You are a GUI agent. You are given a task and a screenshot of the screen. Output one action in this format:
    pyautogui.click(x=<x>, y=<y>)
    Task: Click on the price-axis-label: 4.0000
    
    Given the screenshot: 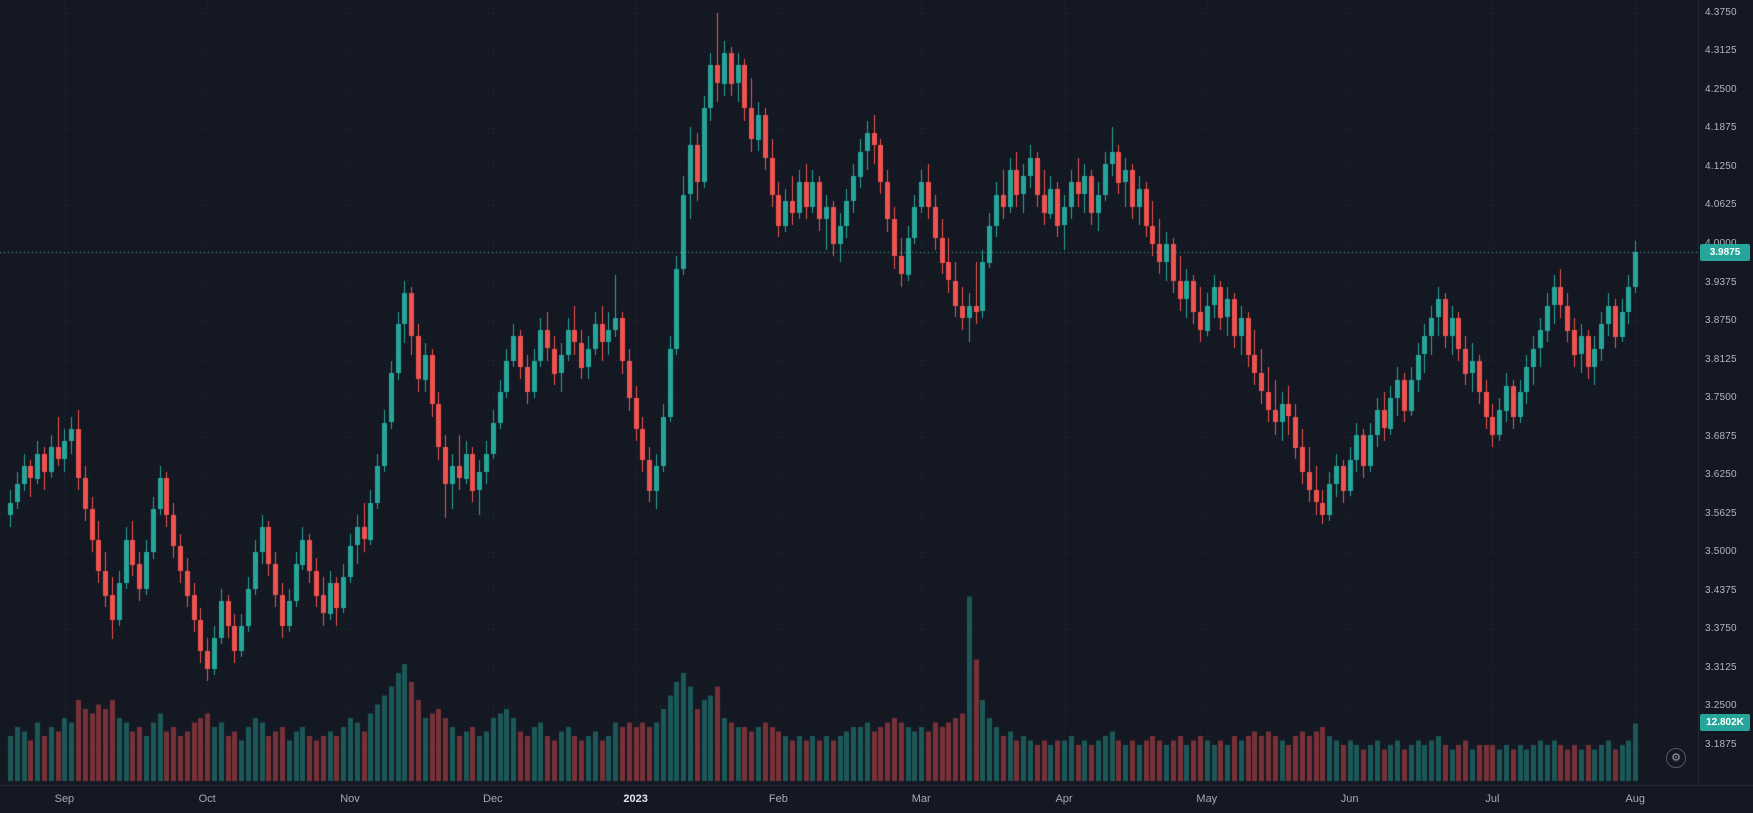 What is the action you would take?
    pyautogui.click(x=1721, y=244)
    